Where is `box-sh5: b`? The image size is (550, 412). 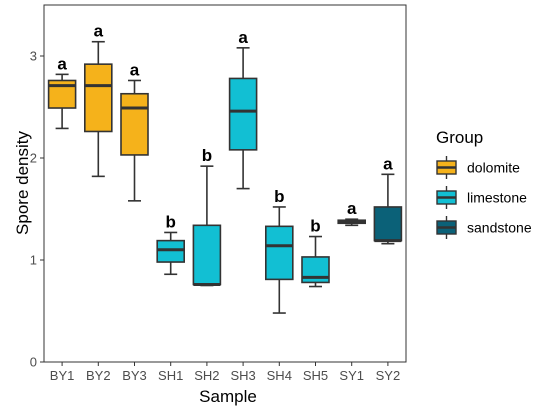
box-sh5: b is located at coordinates (315, 252).